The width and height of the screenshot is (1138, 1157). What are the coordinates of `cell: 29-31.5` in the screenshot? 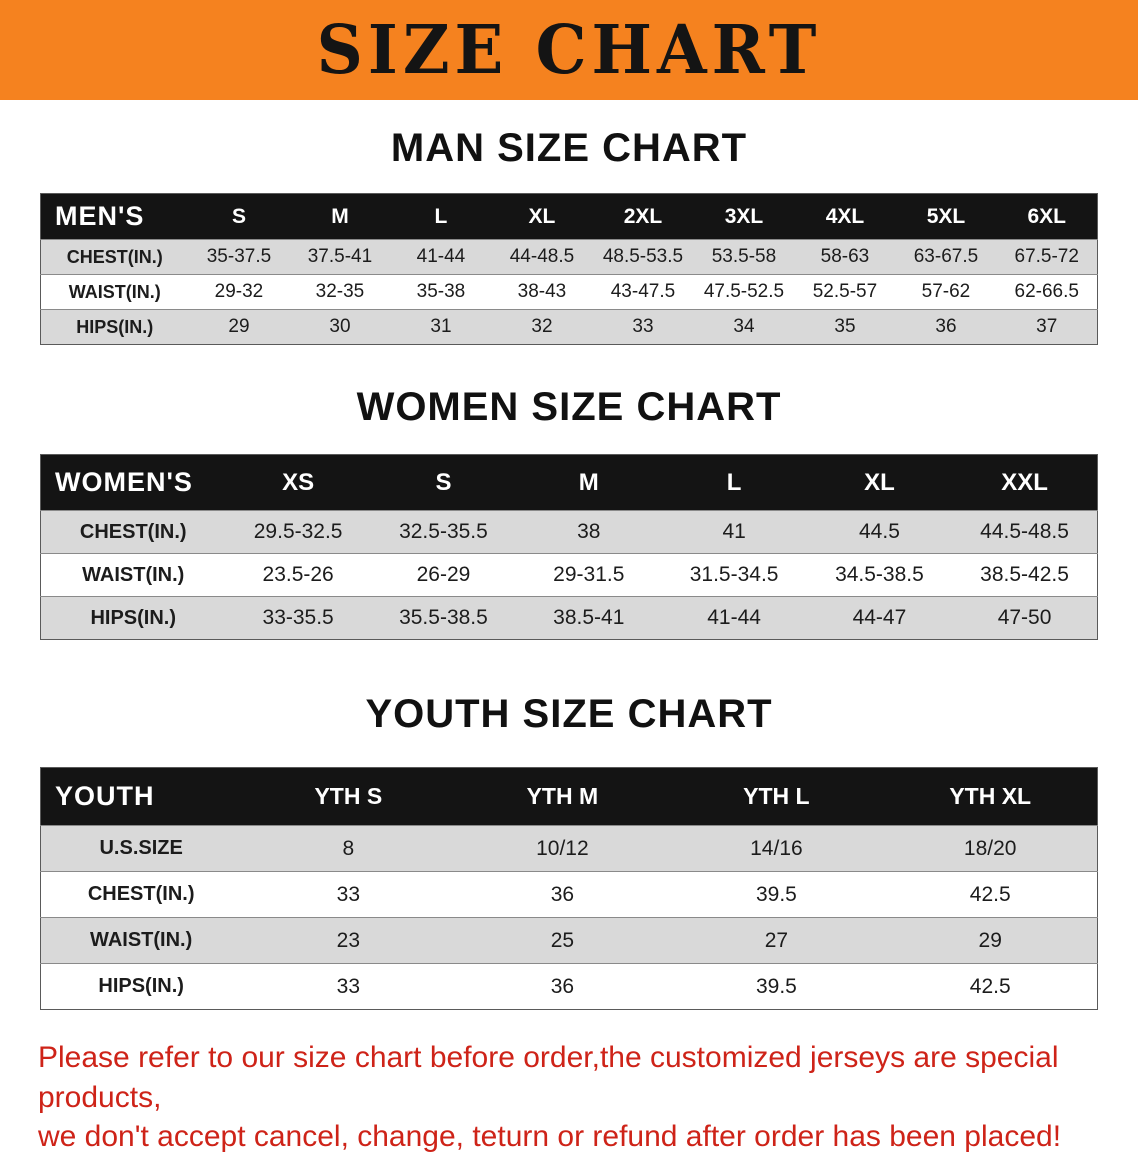 It's located at (589, 575).